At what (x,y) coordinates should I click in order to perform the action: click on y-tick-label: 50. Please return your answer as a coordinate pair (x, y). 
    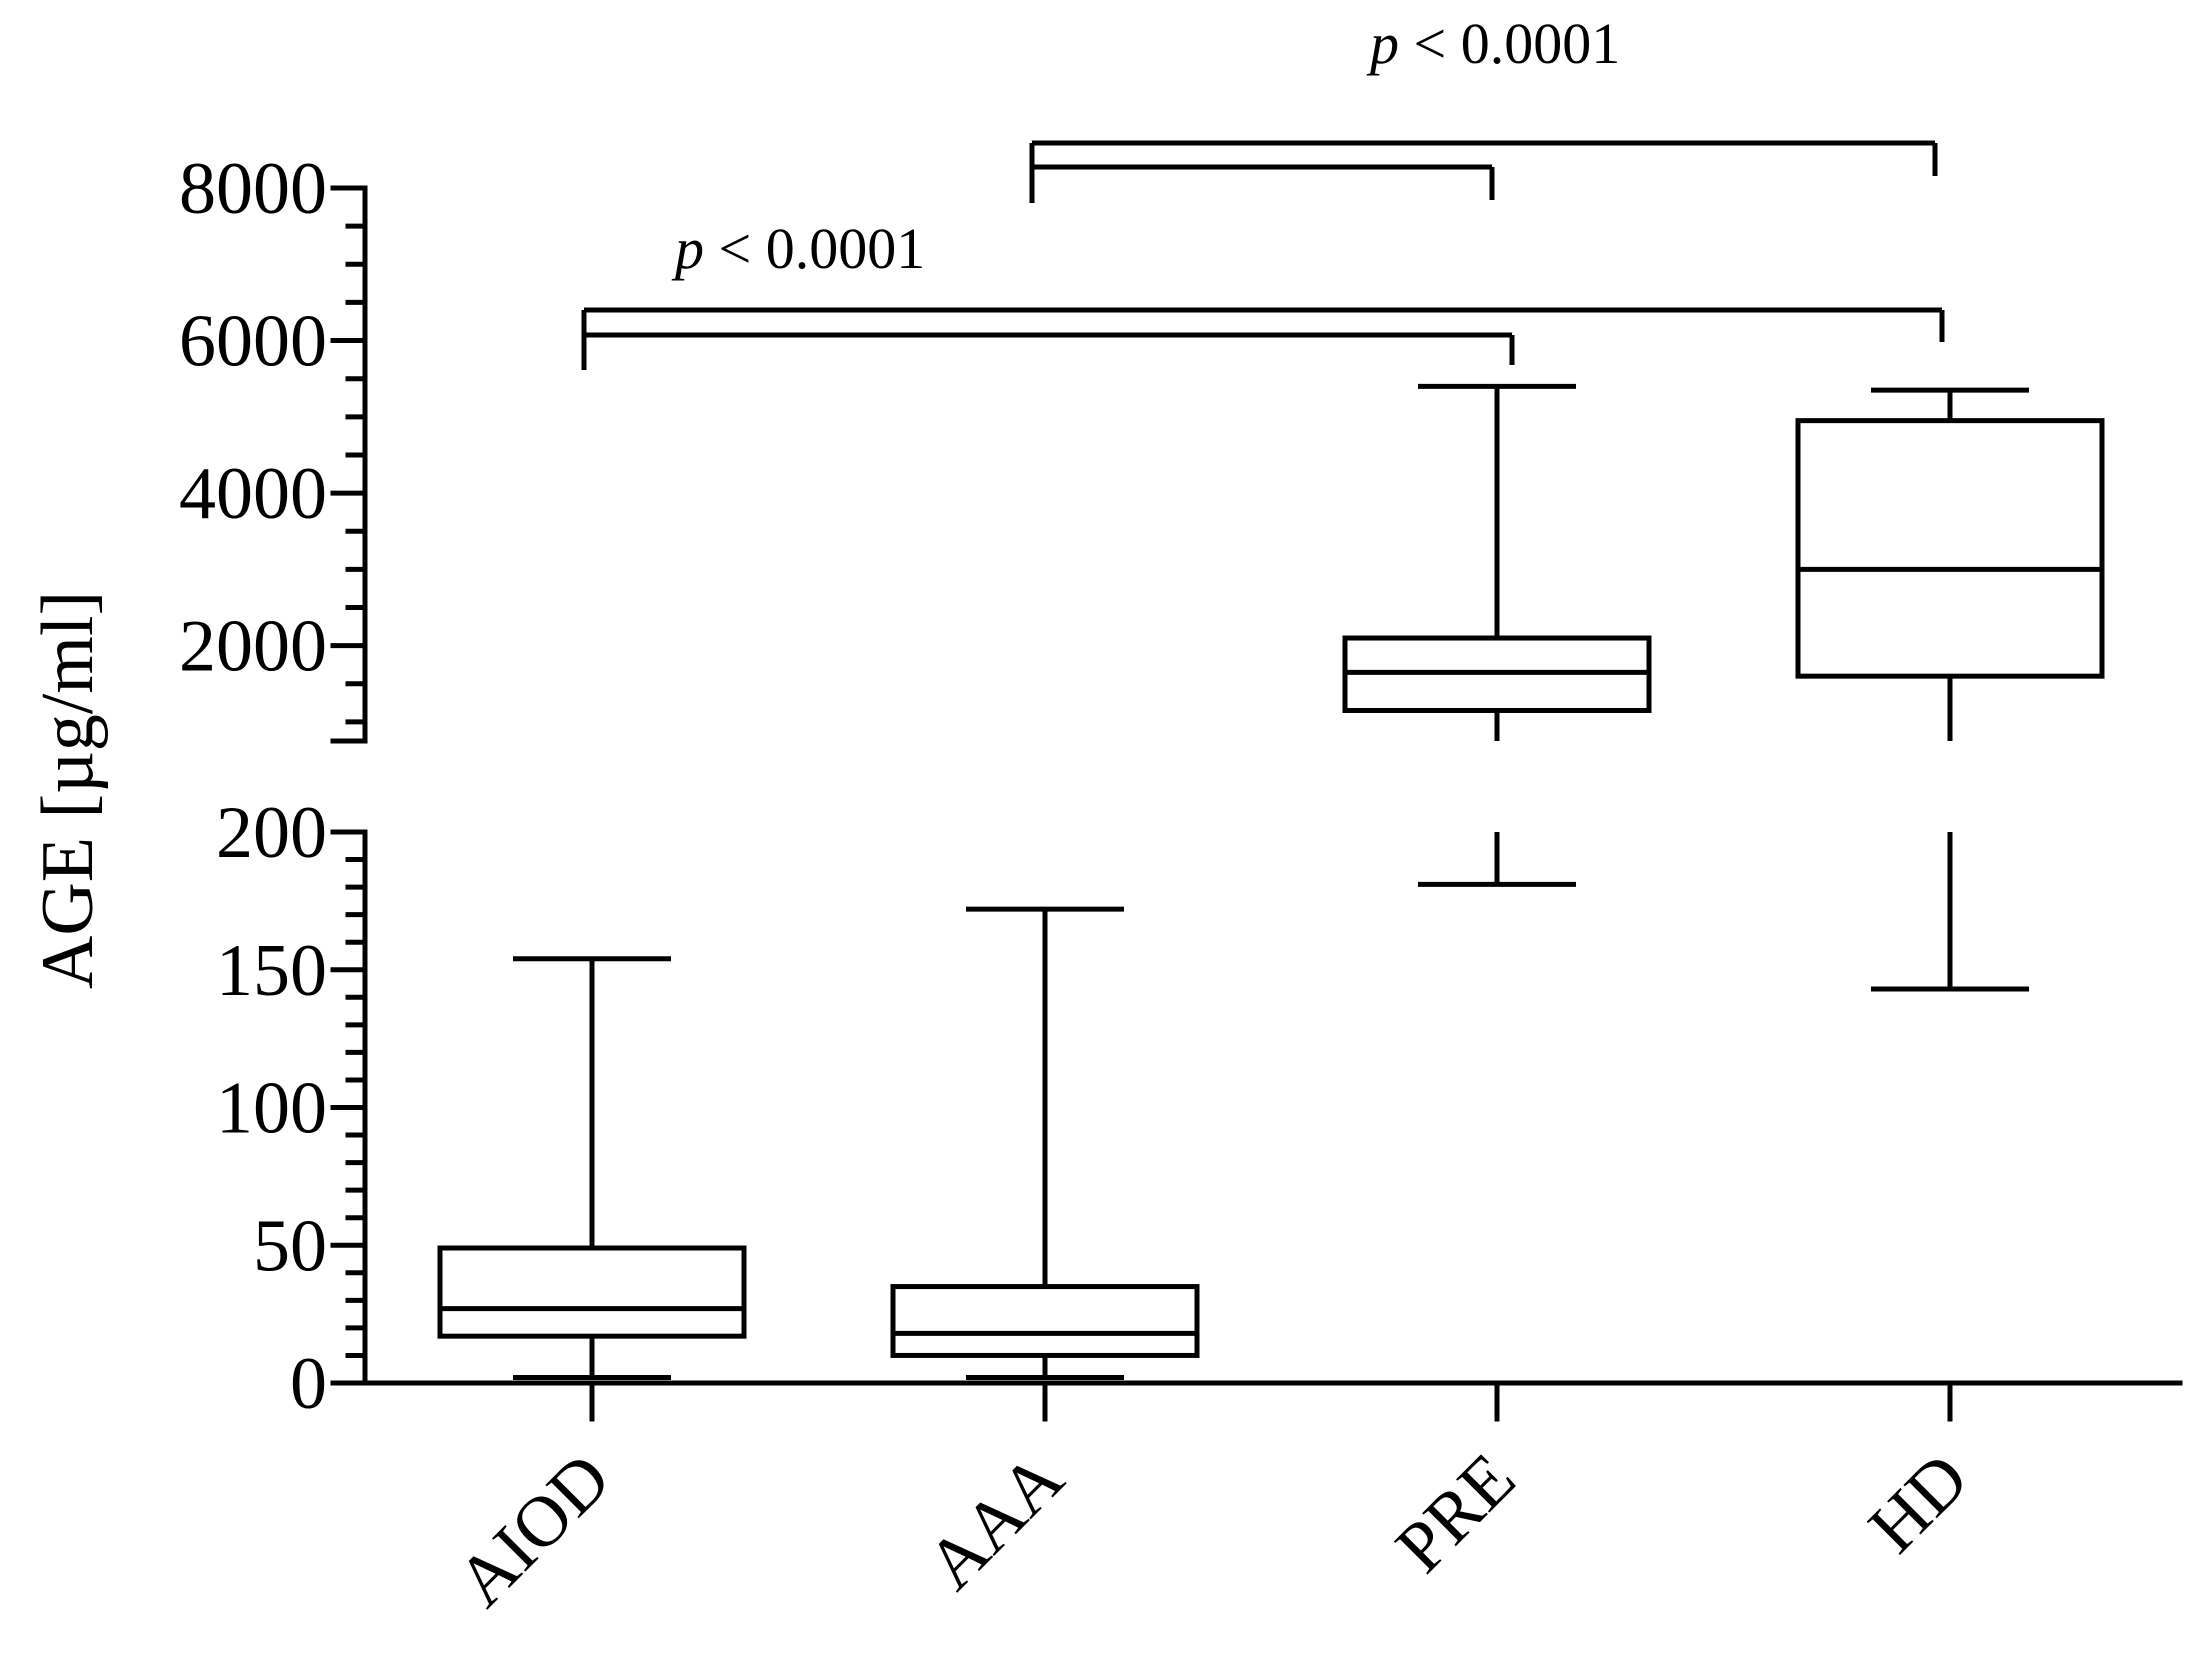
    Looking at the image, I should click on (290, 1246).